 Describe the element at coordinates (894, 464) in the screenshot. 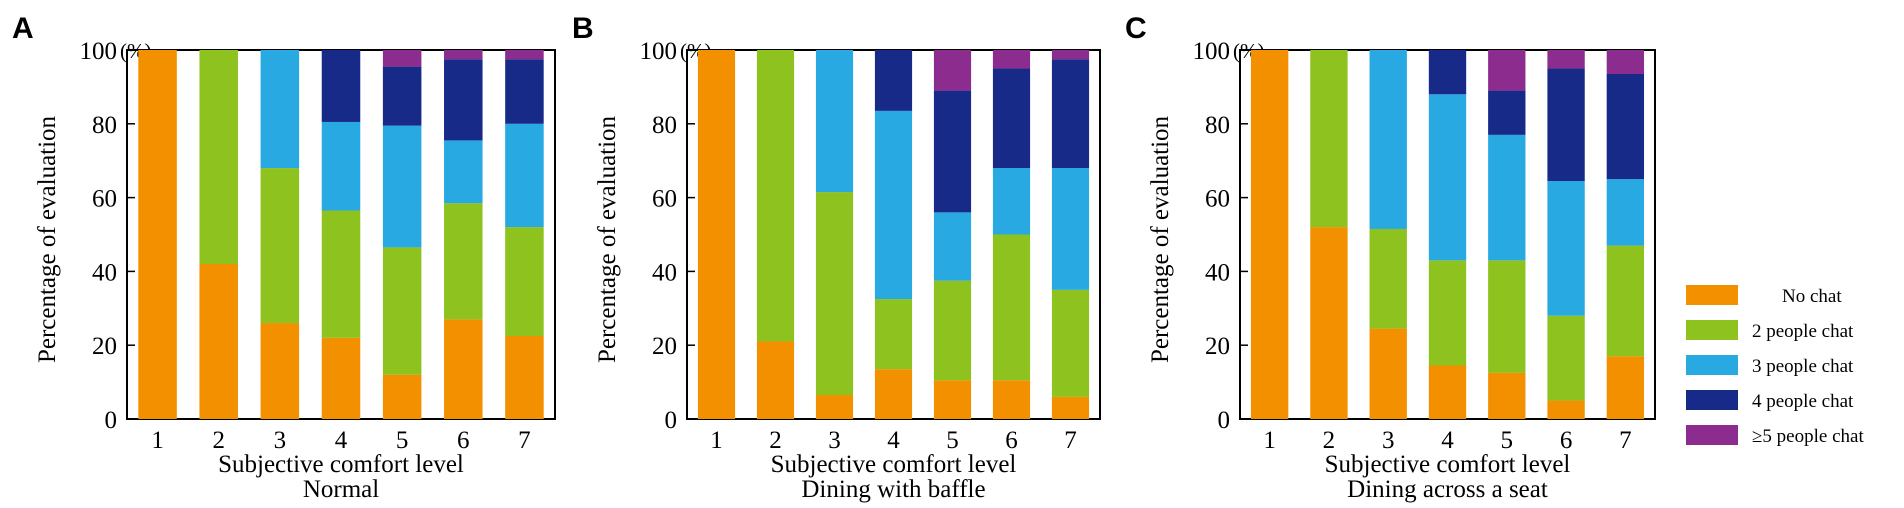

I see `x-axis-title: Subjective comfort level` at that location.